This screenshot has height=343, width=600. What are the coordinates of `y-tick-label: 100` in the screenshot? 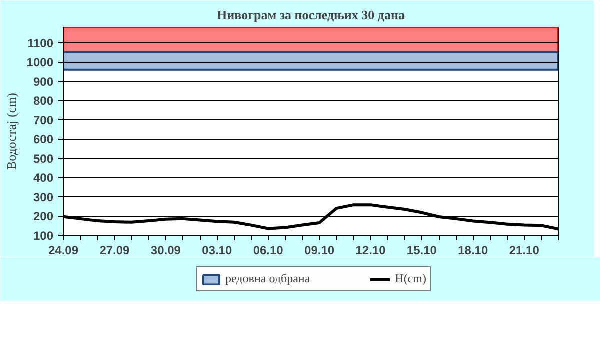 It's located at (43, 236).